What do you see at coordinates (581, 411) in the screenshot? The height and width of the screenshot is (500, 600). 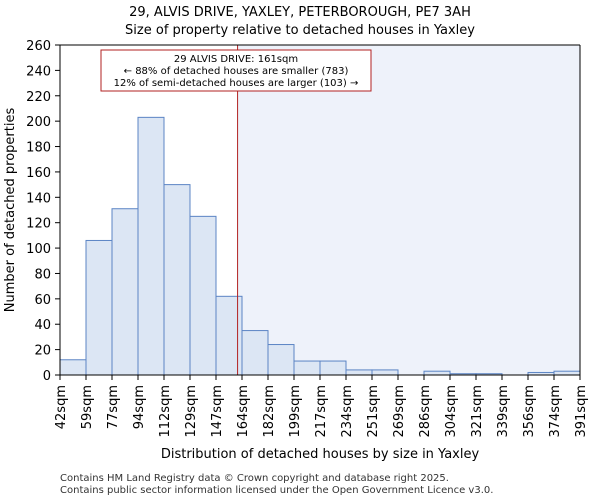 I see `x-tick-label: 391sqm` at bounding box center [581, 411].